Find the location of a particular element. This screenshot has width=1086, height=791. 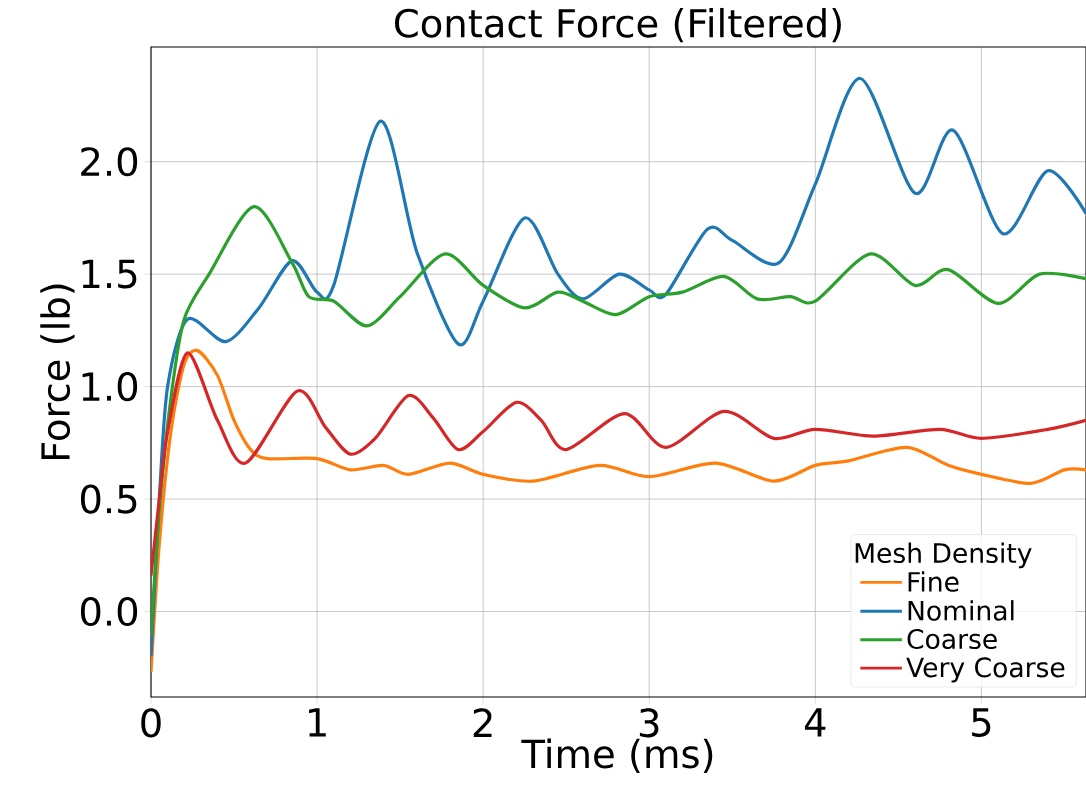

y-tick-label: 0.5 is located at coordinates (108, 499).